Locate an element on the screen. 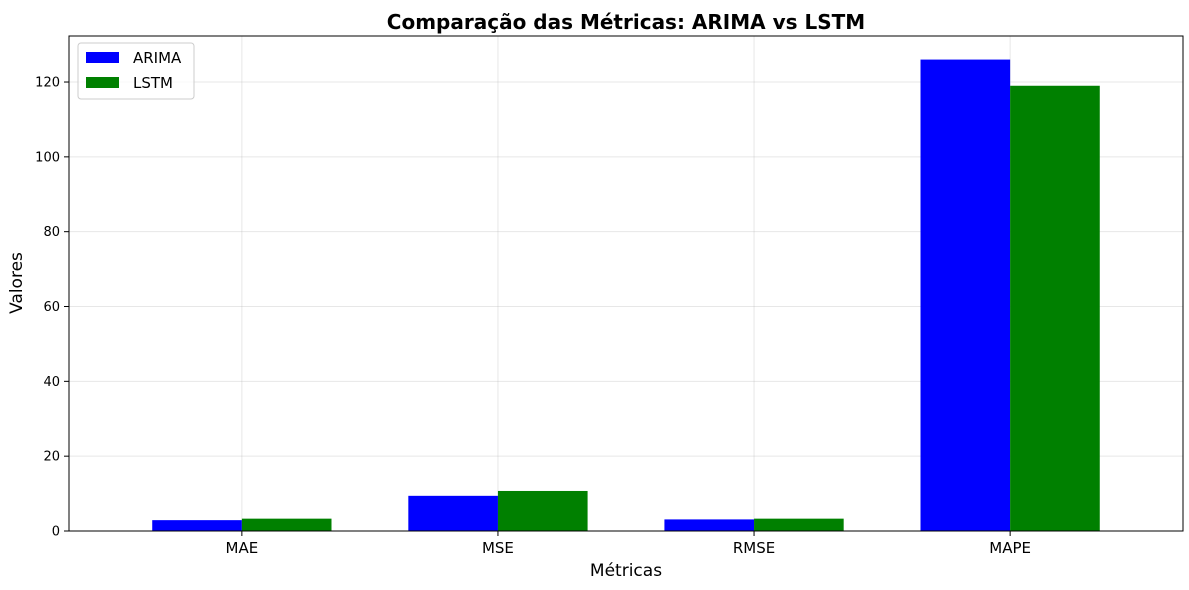 The image size is (1189, 590). y-tick-label: 40 is located at coordinates (51, 382).